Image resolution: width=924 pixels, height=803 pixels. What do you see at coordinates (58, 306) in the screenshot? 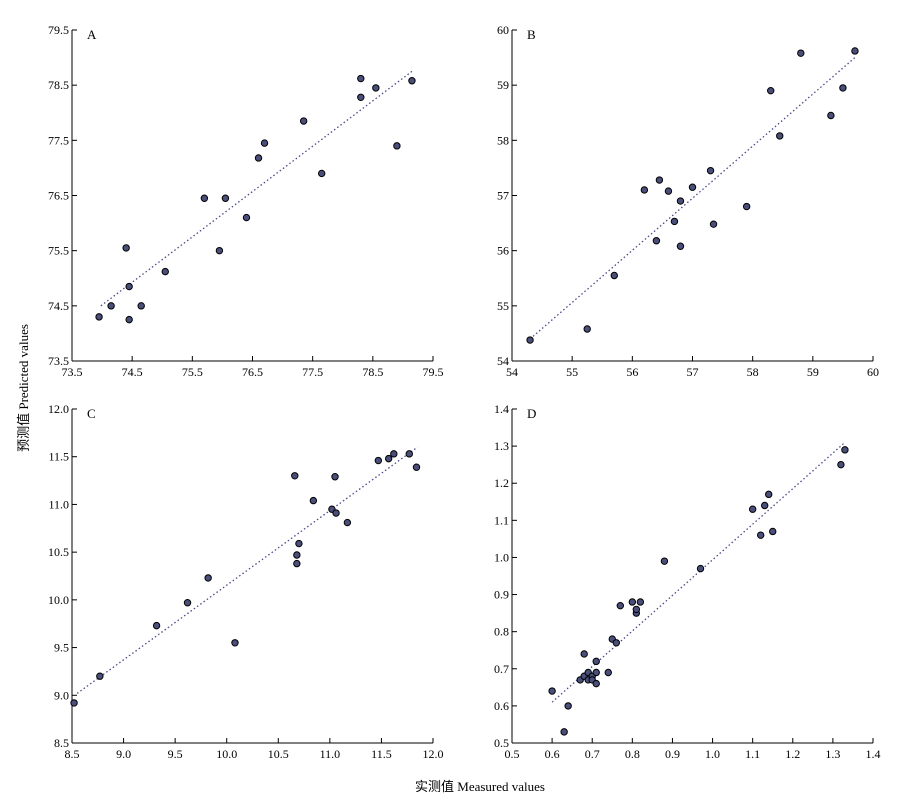
I see `y-tick-label: 74.5` at bounding box center [58, 306].